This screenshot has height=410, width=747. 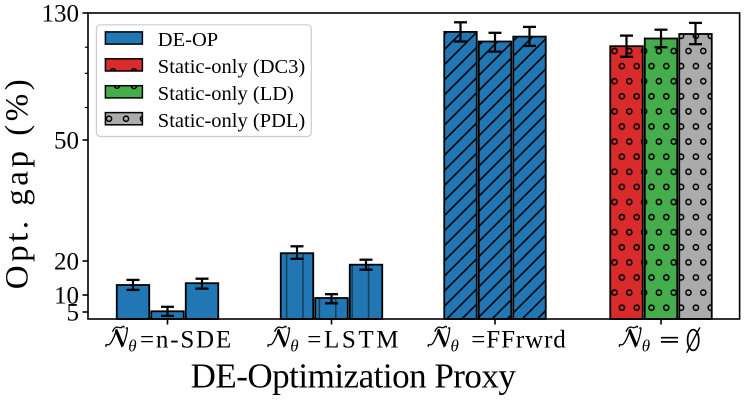 What do you see at coordinates (186, 339) in the screenshot?
I see `svg-text: =n-SDE` at bounding box center [186, 339].